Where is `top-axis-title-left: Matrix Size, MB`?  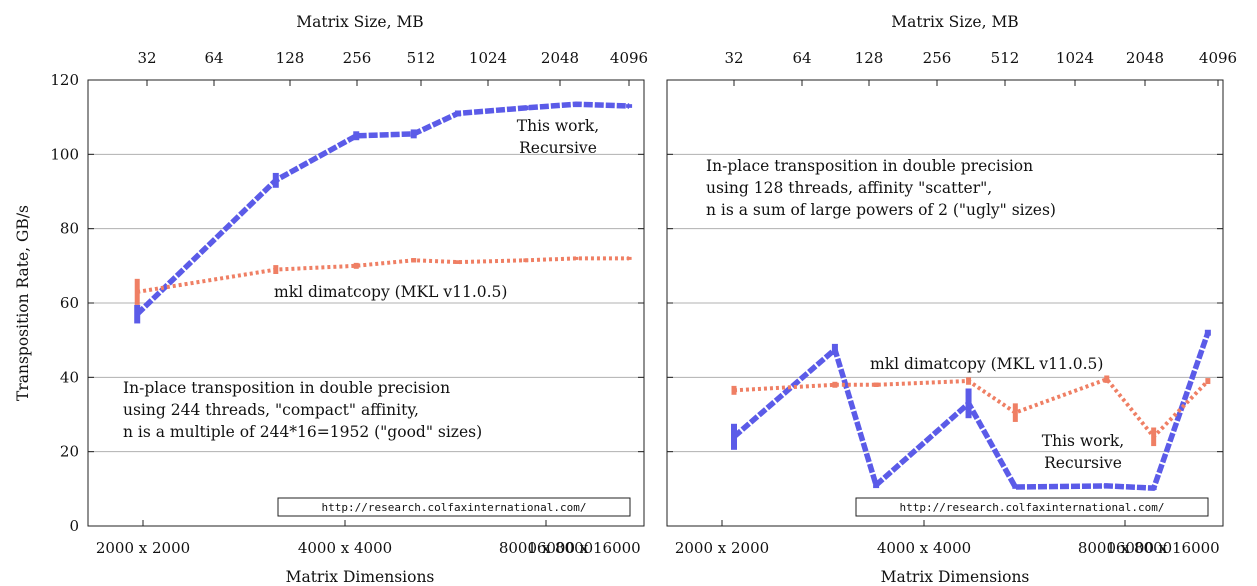 top-axis-title-left: Matrix Size, MB is located at coordinates (359, 22).